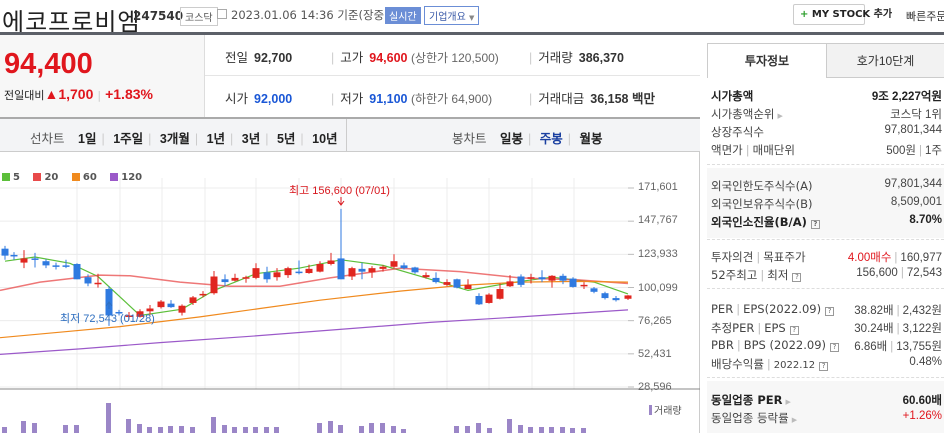 The width and height of the screenshot is (944, 433). I want to click on legend-ma5: 5, so click(11, 177).